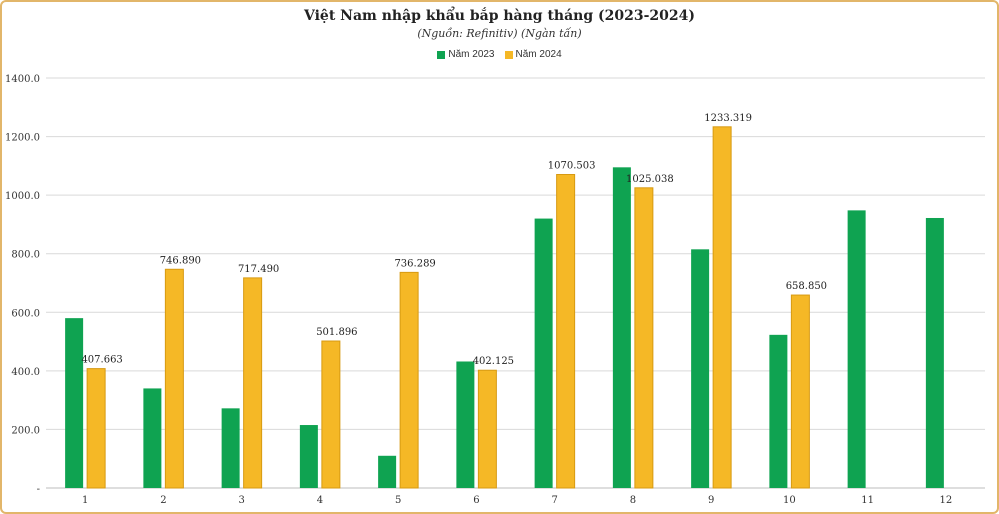 This screenshot has height=514, width=999. I want to click on data-label: 501.896, so click(336, 332).